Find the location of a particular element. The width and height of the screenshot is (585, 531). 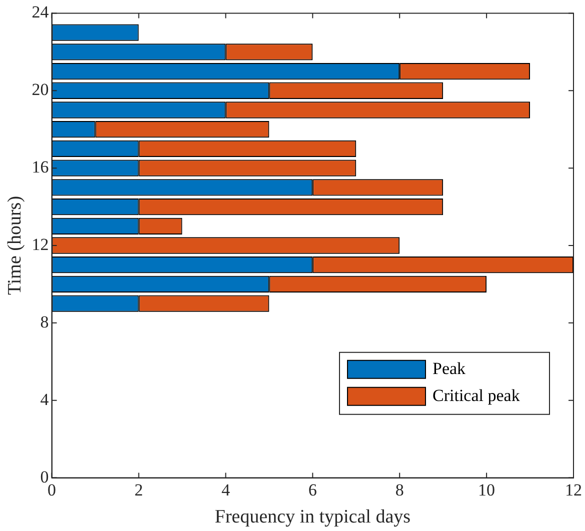

y-tick-label: 16 is located at coordinates (40, 167).